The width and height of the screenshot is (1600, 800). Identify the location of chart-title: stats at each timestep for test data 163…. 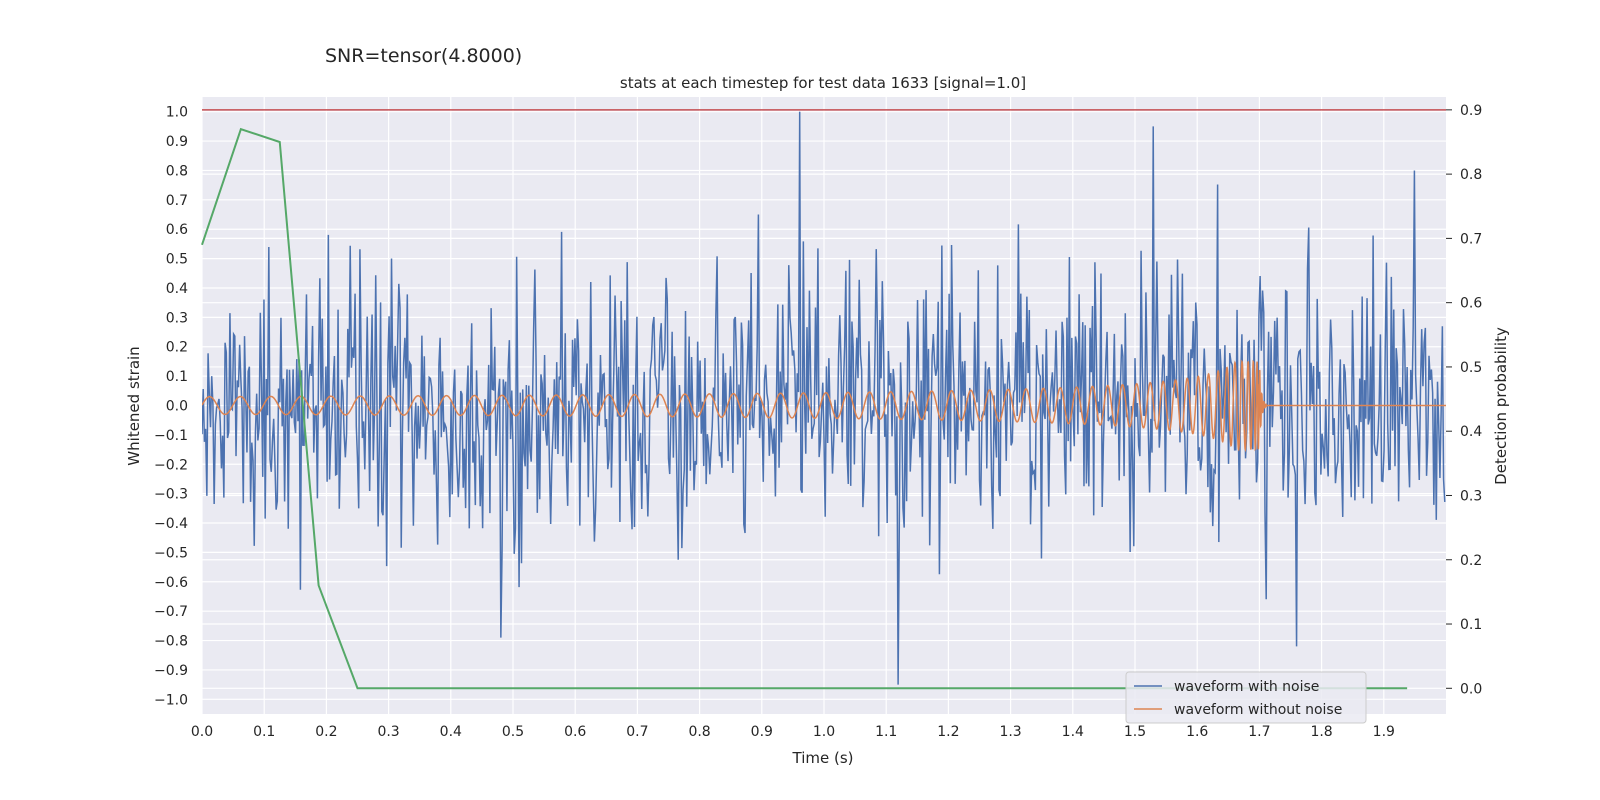
(823, 83).